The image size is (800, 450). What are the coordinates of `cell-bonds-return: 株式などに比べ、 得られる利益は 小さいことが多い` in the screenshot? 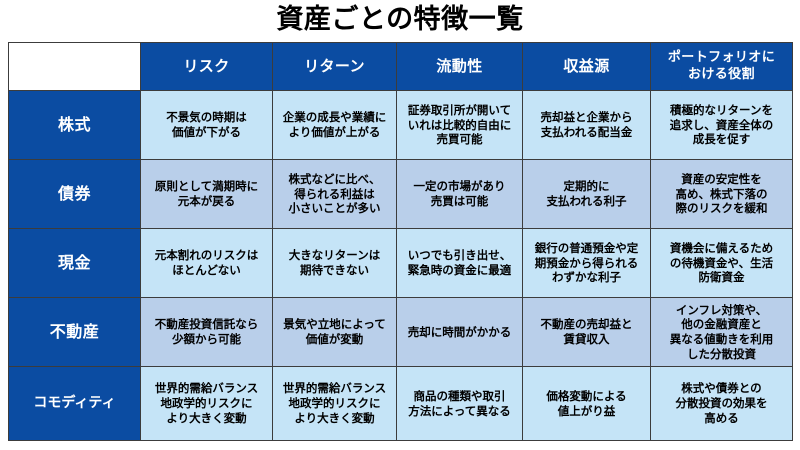 It's located at (334, 194).